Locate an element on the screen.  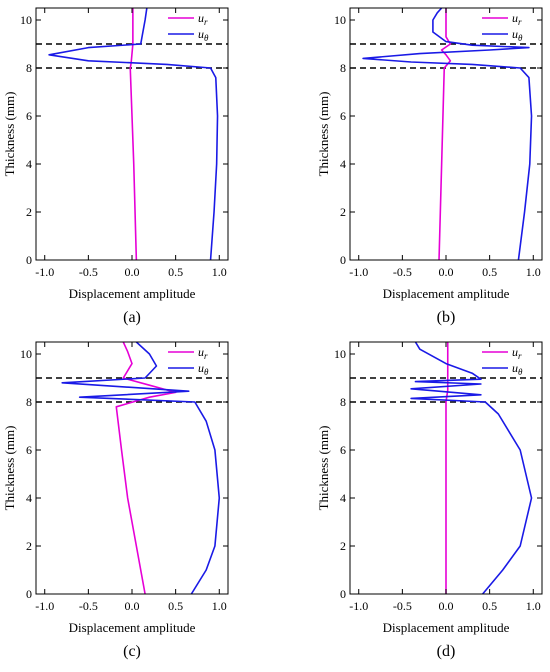
panel-label: (d) is located at coordinates (446, 651).